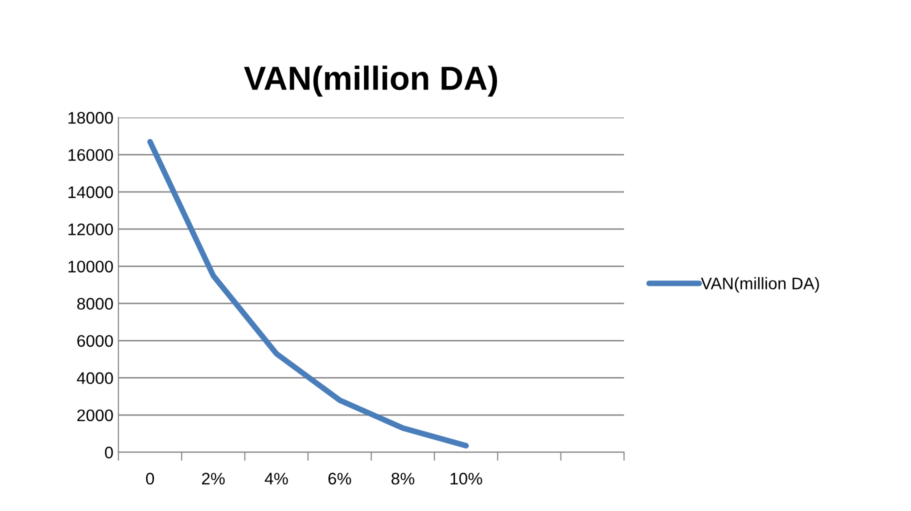 The width and height of the screenshot is (911, 511). Describe the element at coordinates (340, 478) in the screenshot. I see `x-tick-label: 6%` at that location.